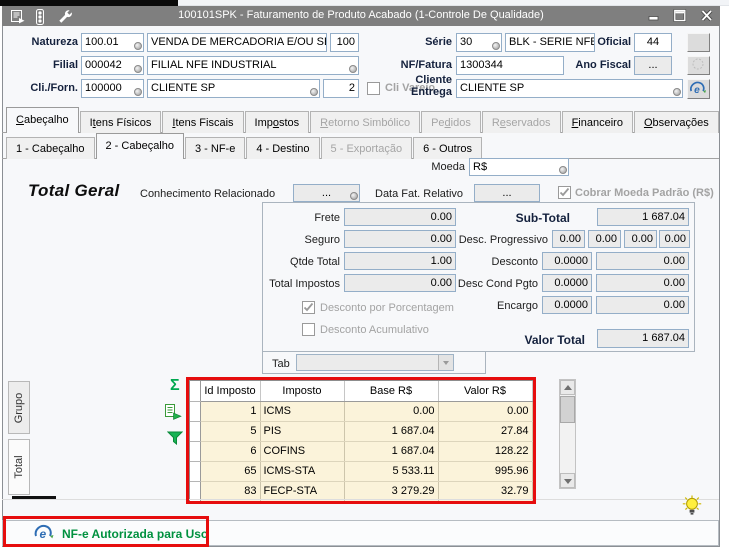 This screenshot has height=549, width=729. Describe the element at coordinates (215, 148) in the screenshot. I see `subtab-3-nfe: 3 - NF-e` at that location.